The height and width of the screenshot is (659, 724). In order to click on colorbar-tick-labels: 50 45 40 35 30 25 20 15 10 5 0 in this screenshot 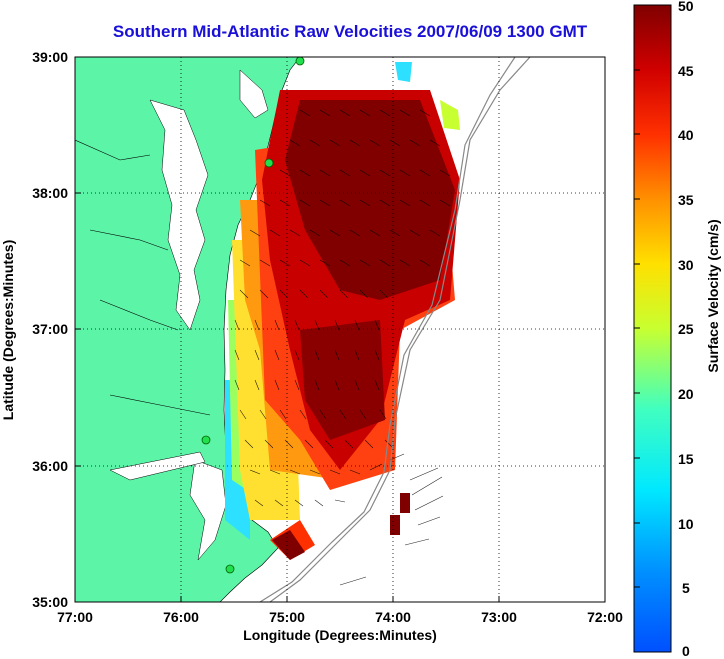, I will do `click(686, 329)`.